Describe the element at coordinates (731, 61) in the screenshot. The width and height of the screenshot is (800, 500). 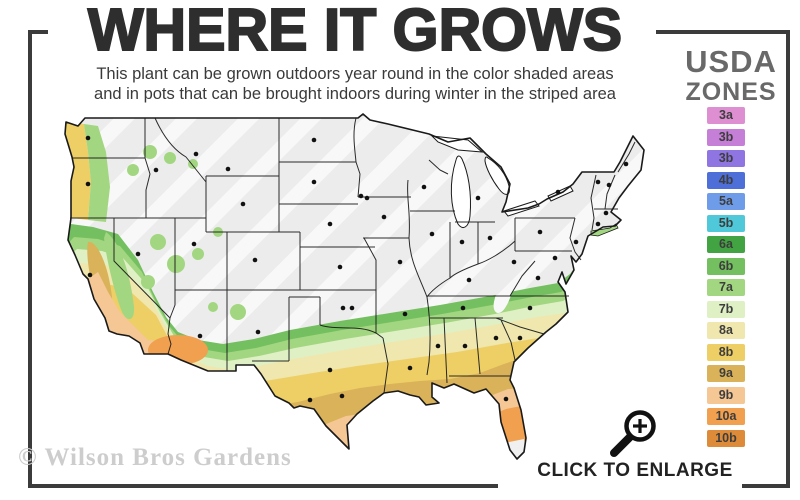
I see `legend-title-usda: USDA` at that location.